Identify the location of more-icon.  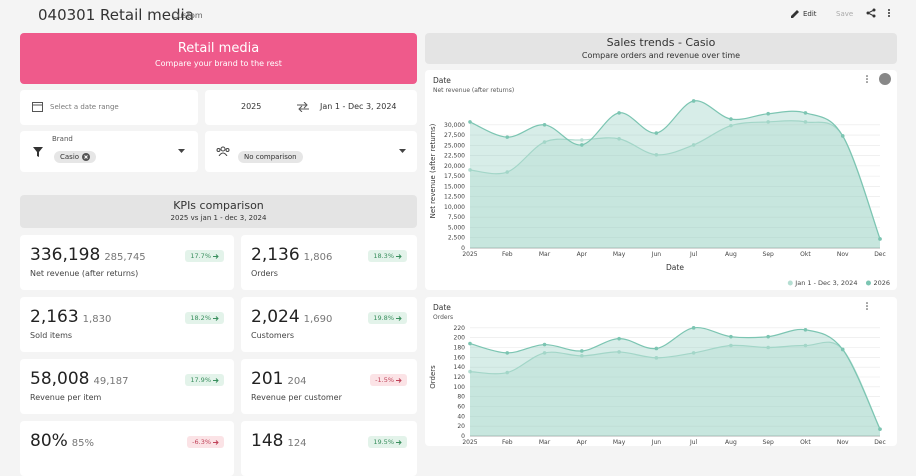
(889, 13).